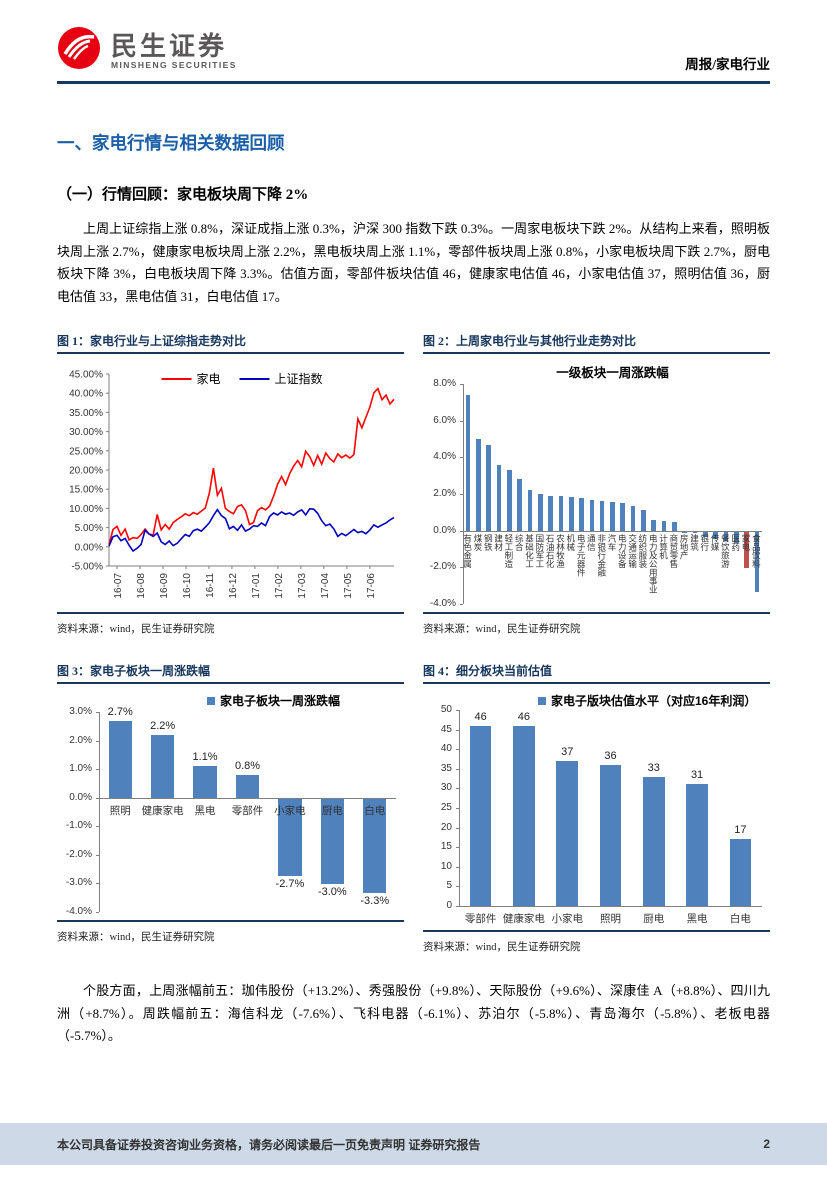 Image resolution: width=827 pixels, height=1195 pixels. Describe the element at coordinates (746, 542) in the screenshot. I see `category-label: 家电` at that location.